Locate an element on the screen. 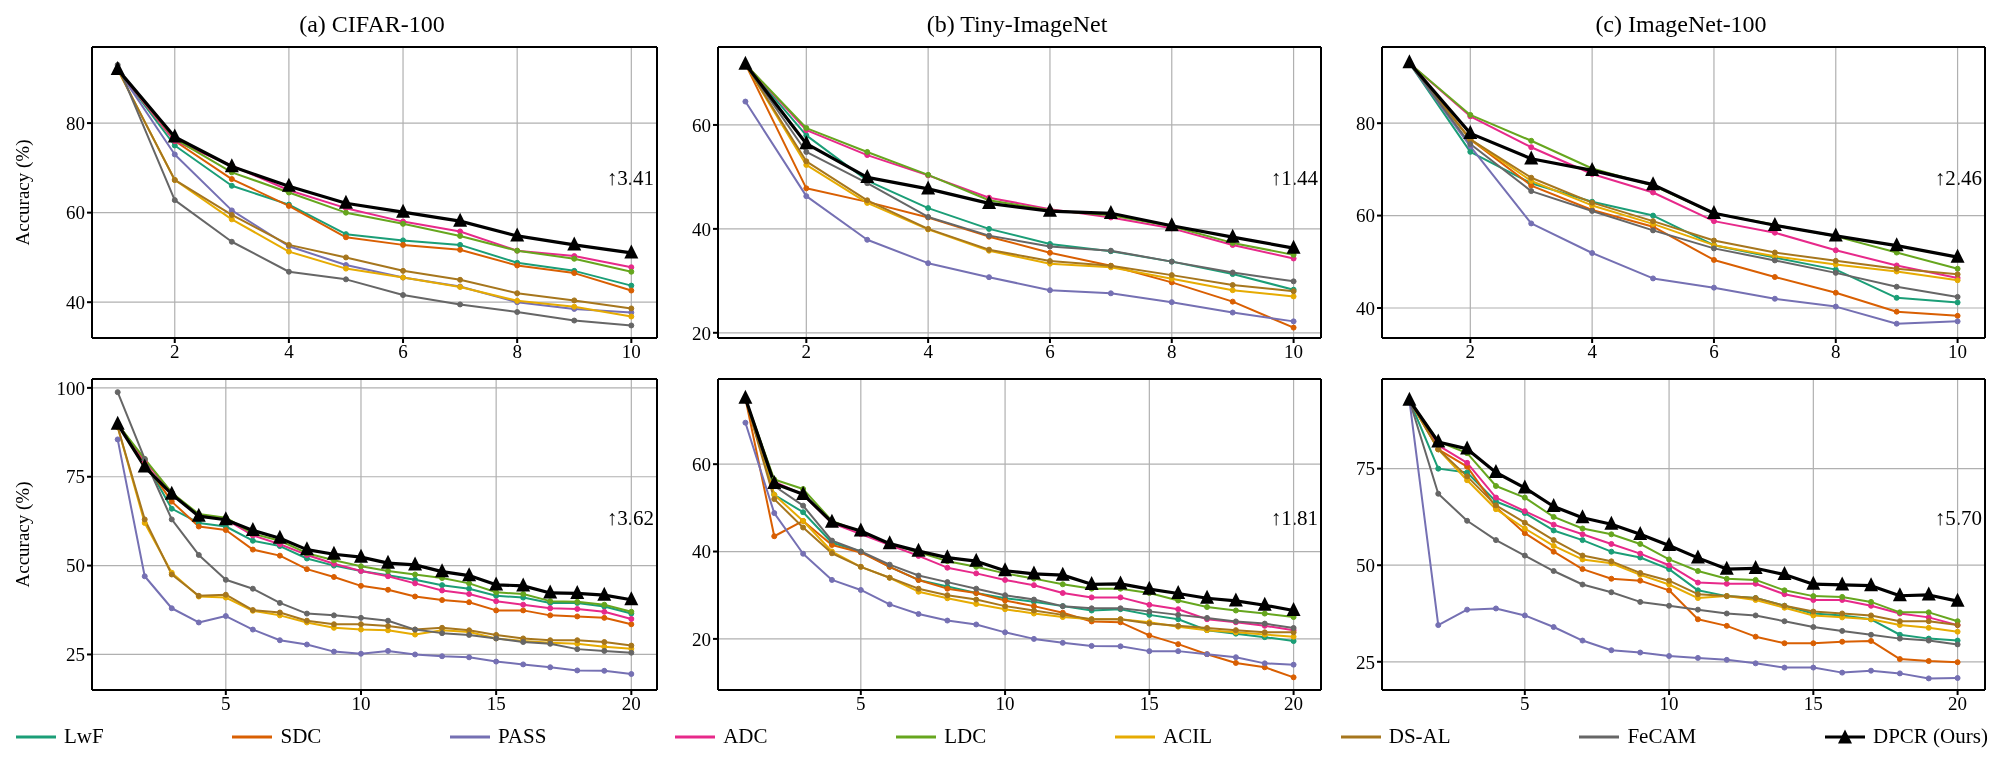  legend-label: SDC is located at coordinates (301, 736).